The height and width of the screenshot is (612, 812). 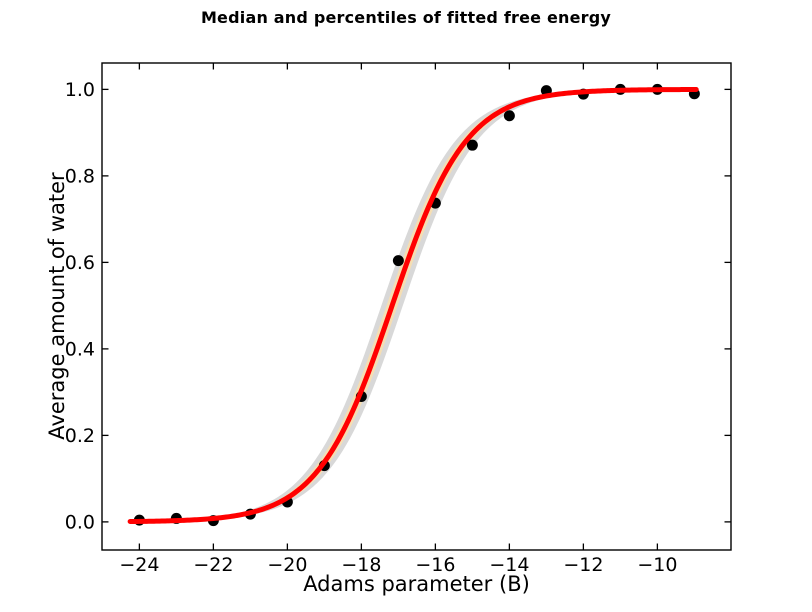 What do you see at coordinates (80, 176) in the screenshot?
I see `y-tick-label: 0.8` at bounding box center [80, 176].